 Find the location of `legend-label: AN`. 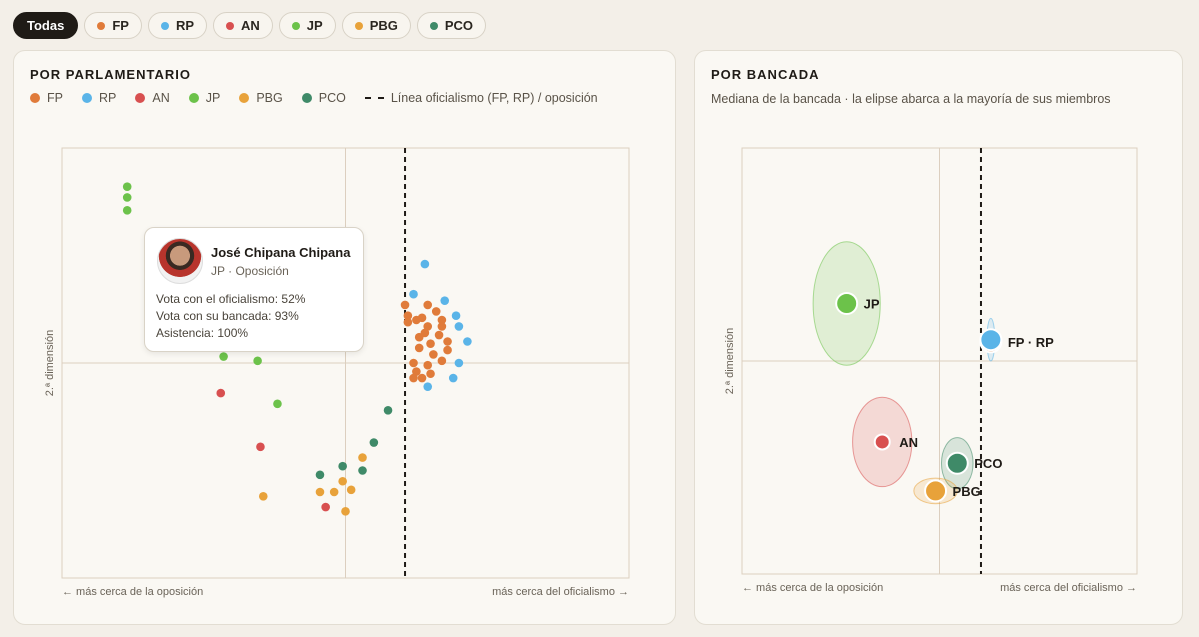

legend-label: AN is located at coordinates (161, 98).